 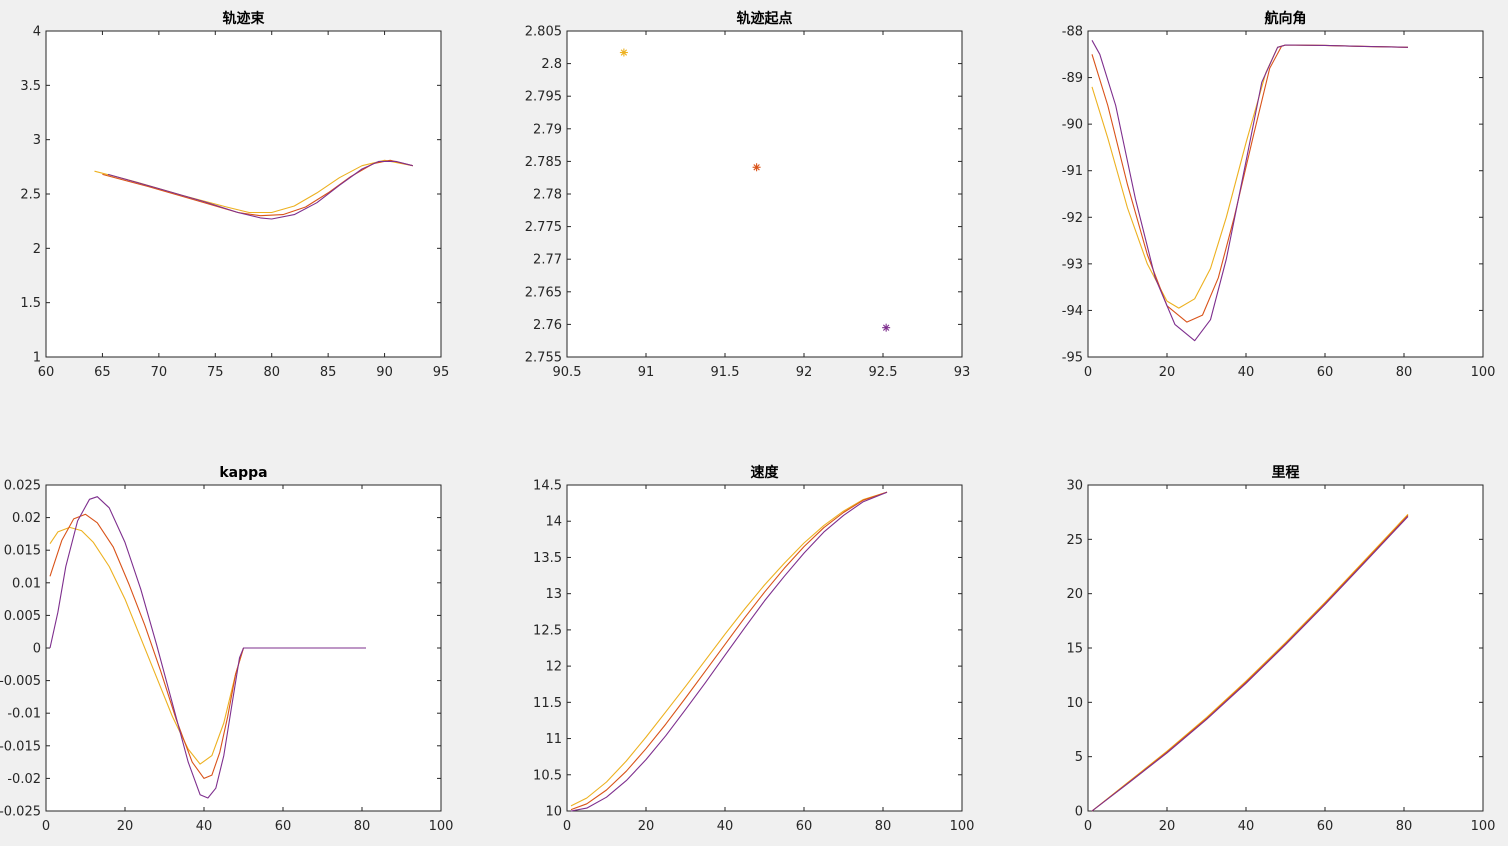 What do you see at coordinates (26, 583) in the screenshot?
I see `y-tick-label: 0.01` at bounding box center [26, 583].